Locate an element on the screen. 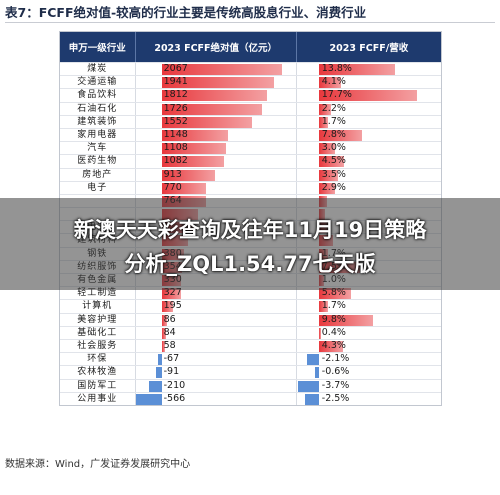 The image size is (500, 495). ratio-cell: 0.4% is located at coordinates (369, 333).